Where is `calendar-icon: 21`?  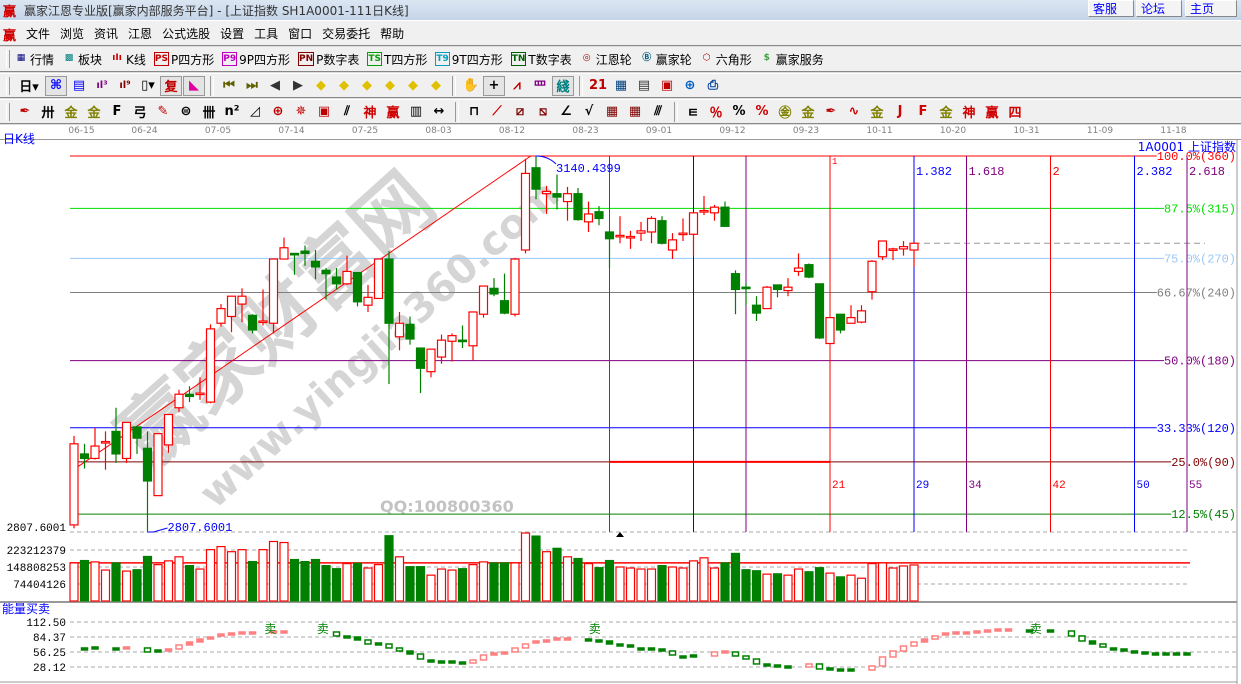 calendar-icon: 21 is located at coordinates (598, 85).